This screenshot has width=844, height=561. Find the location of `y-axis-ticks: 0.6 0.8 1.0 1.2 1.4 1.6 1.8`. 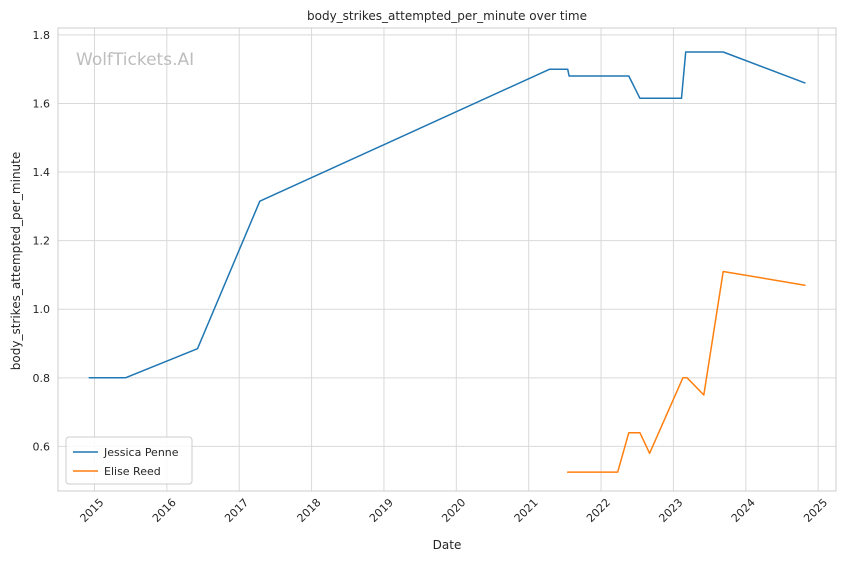

y-axis-ticks: 0.6 0.8 1.0 1.2 1.4 1.6 1.8 is located at coordinates (42, 241).